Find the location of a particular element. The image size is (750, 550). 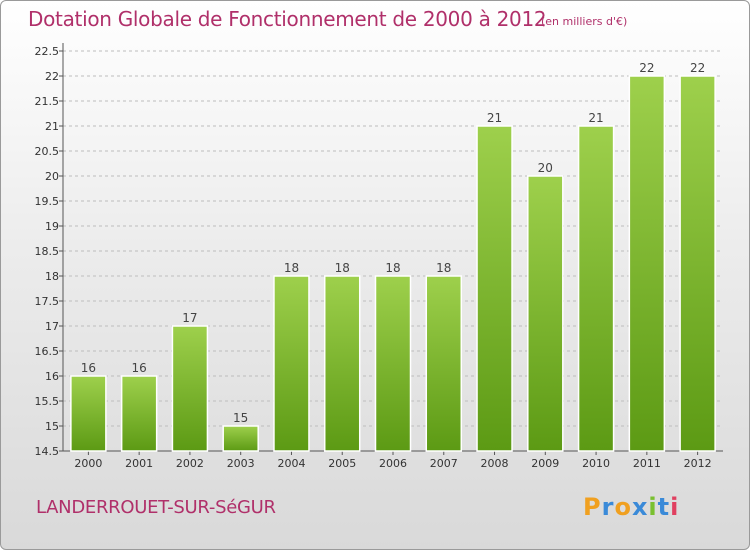

logo-letter: P is located at coordinates (592, 507).